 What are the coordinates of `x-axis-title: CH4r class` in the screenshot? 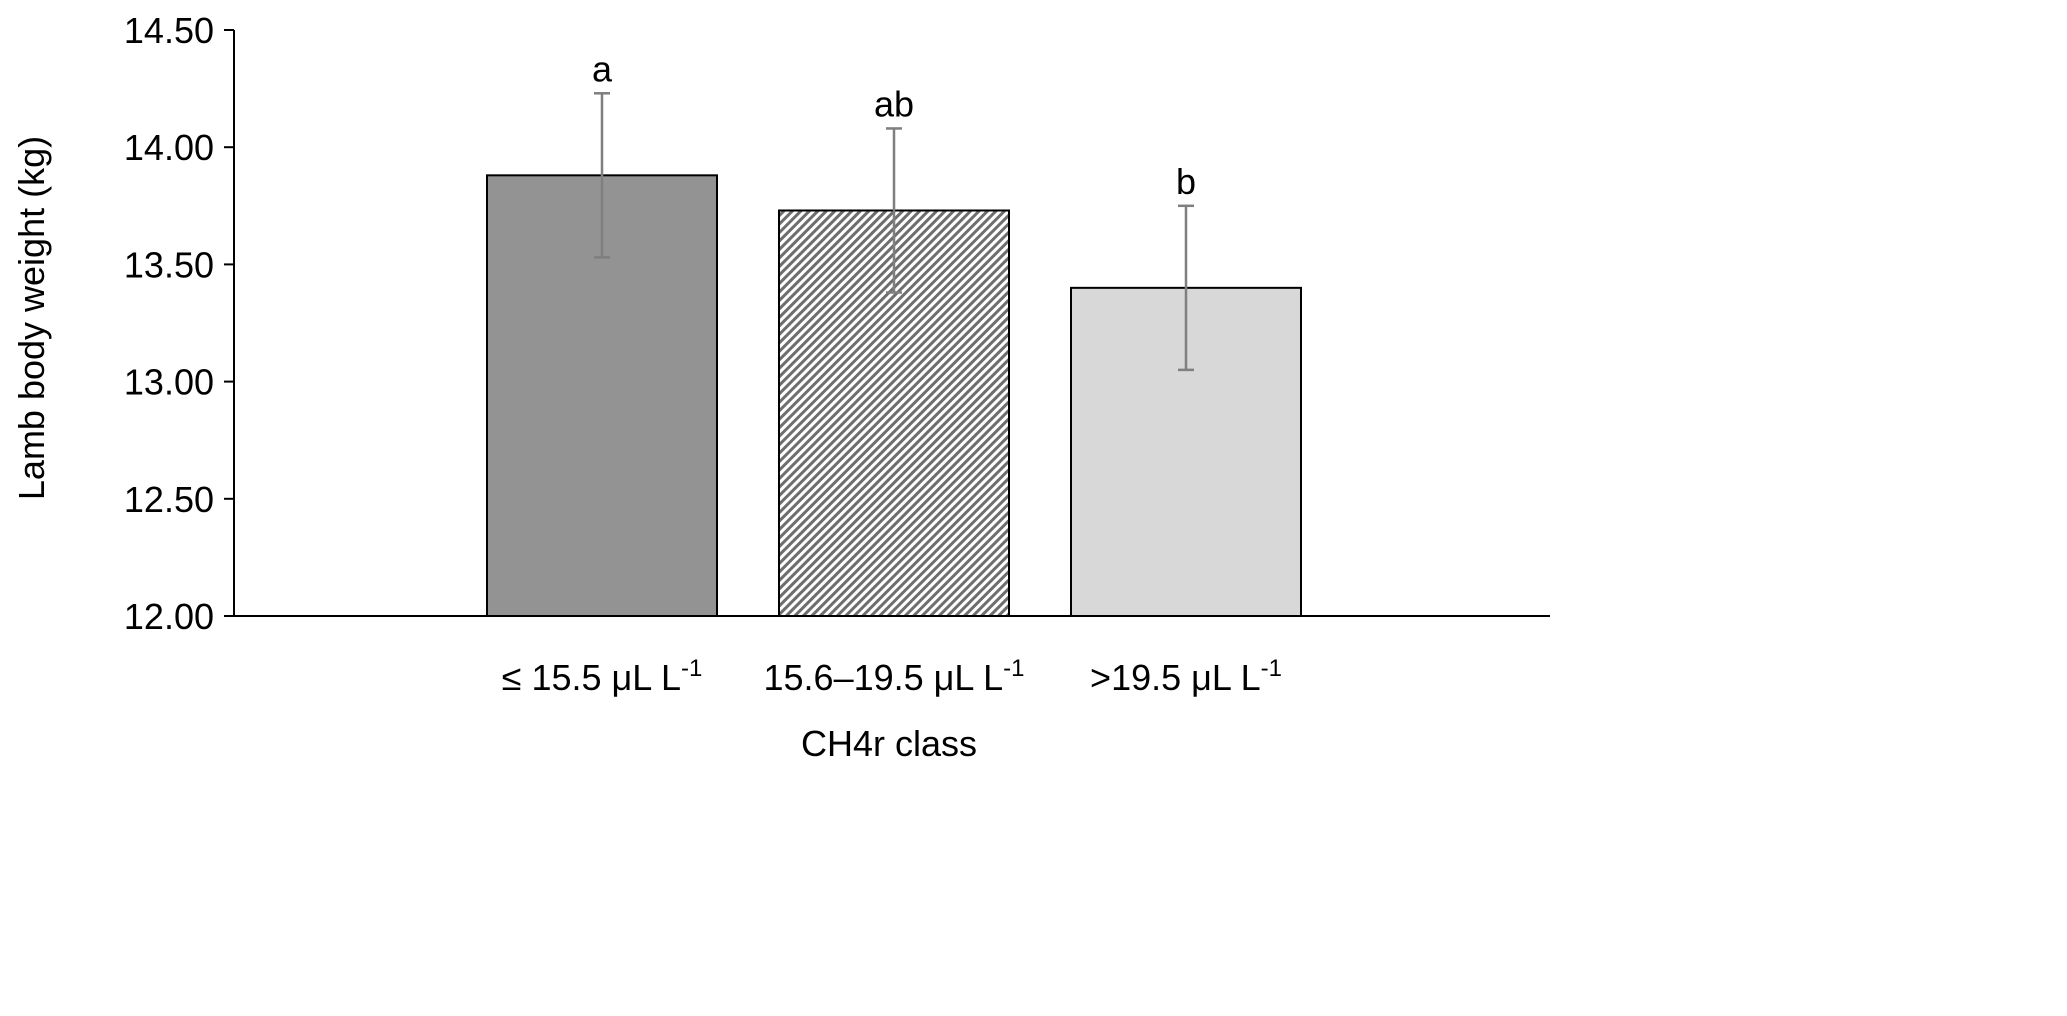 It's located at (889, 743).